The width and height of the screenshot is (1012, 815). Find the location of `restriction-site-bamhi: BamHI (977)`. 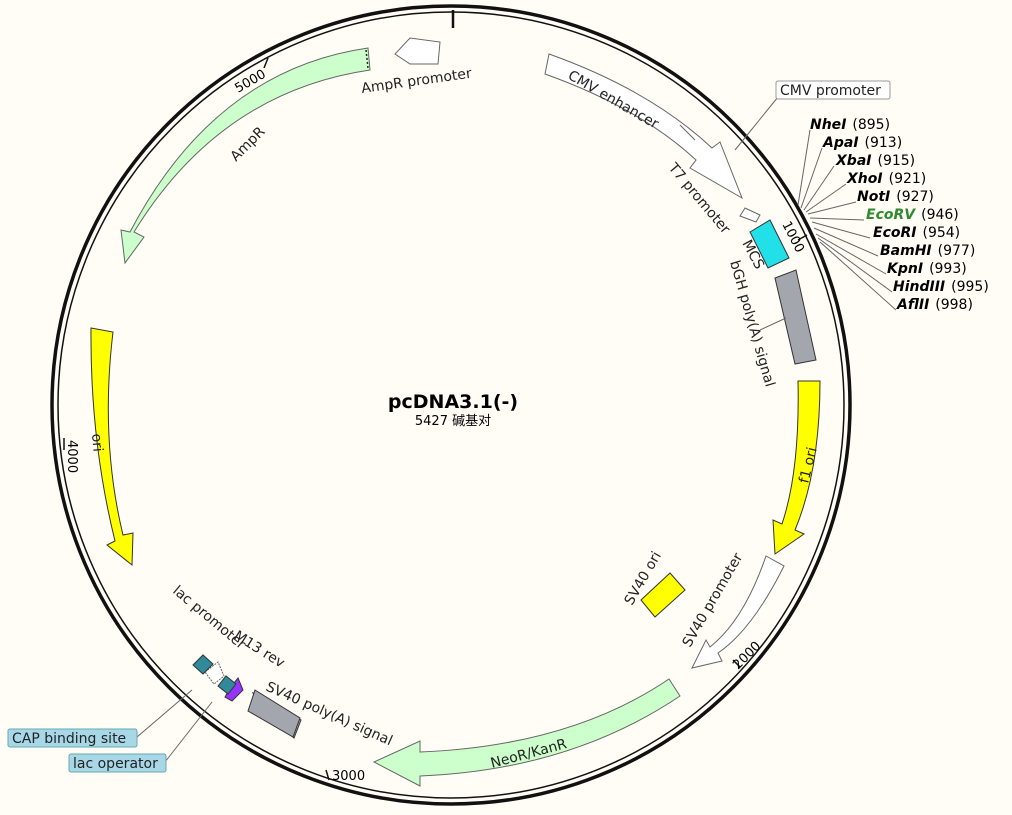

restriction-site-bamhi: BamHI (977) is located at coordinates (927, 251).